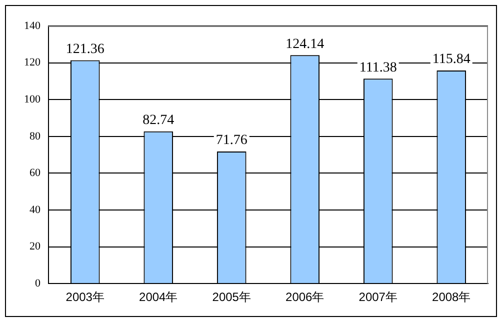 The height and width of the screenshot is (322, 502). What do you see at coordinates (305, 44) in the screenshot?
I see `data-label: 124.14` at bounding box center [305, 44].